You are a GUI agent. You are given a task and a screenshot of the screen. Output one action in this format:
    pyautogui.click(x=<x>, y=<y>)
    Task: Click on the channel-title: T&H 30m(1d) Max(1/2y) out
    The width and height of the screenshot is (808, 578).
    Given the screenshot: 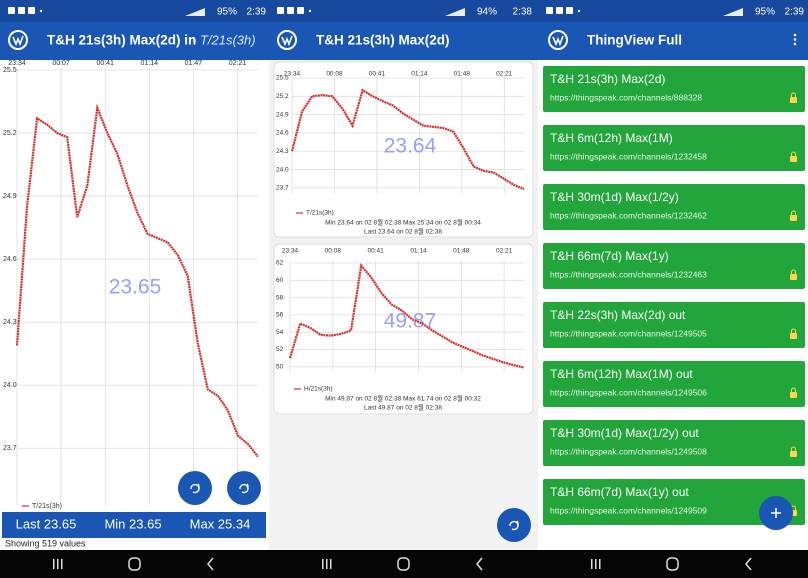 What is the action you would take?
    pyautogui.click(x=624, y=433)
    